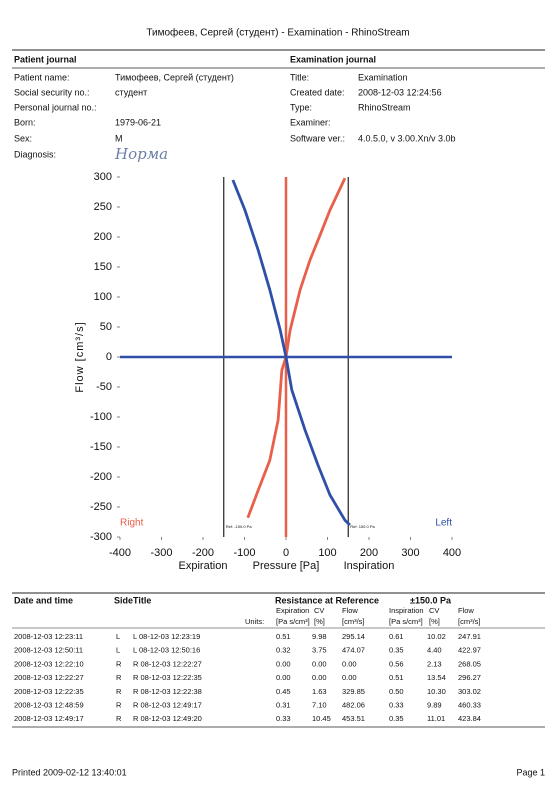 This screenshot has height=806, width=557. Describe the element at coordinates (353, 718) in the screenshot. I see `table-cell: 453.51` at that location.